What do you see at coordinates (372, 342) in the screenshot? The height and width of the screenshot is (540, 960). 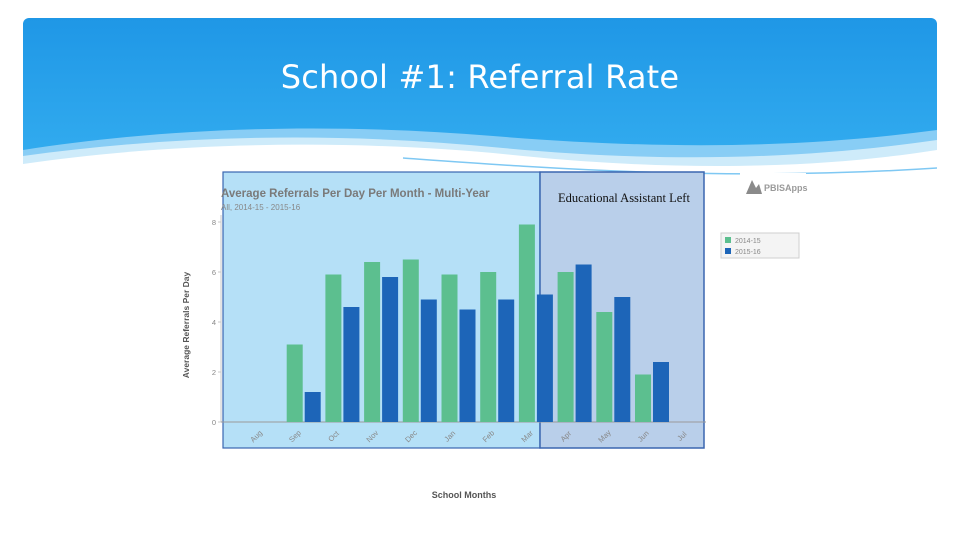 I see `bar-2014-15-nov` at bounding box center [372, 342].